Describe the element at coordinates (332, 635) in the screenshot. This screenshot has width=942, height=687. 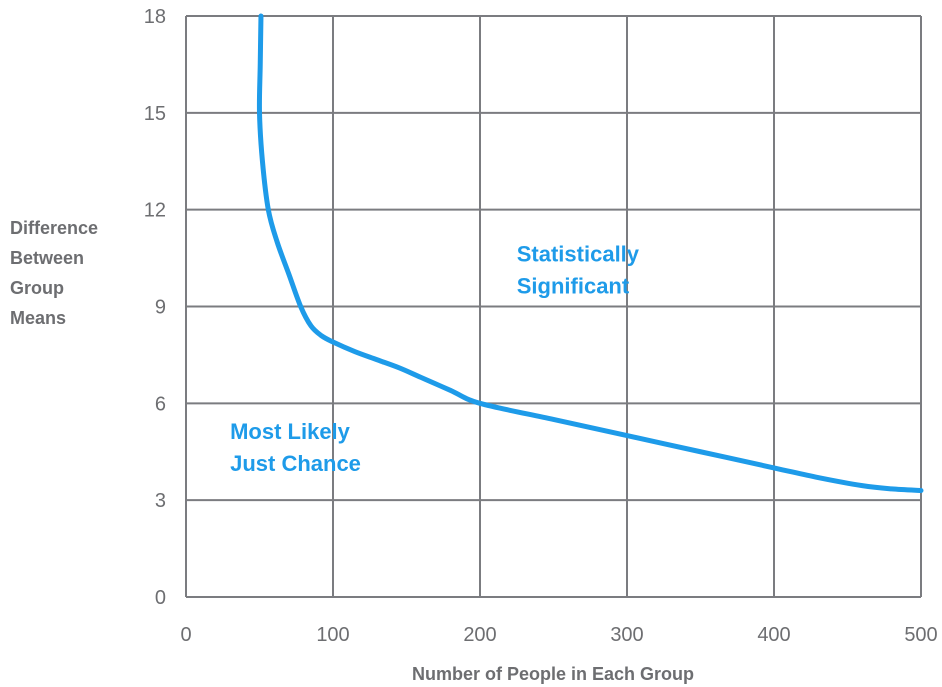
I see `x-tick-label: 100` at that location.